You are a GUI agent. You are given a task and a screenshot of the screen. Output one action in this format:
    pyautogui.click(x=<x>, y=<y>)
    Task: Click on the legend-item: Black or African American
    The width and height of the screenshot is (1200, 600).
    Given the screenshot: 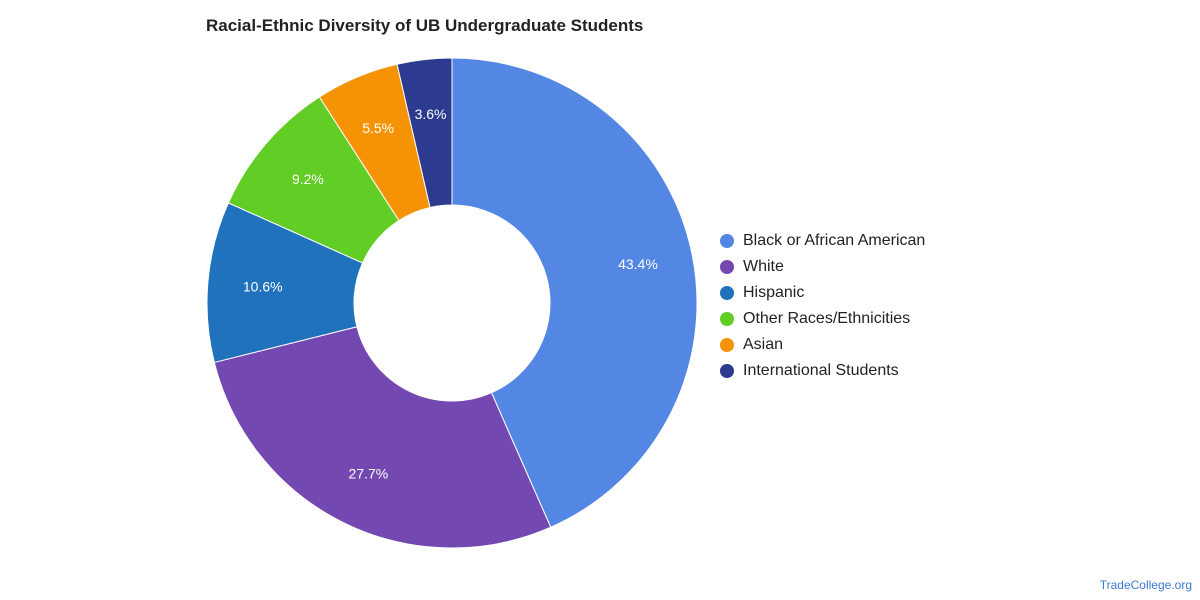 What is the action you would take?
    pyautogui.click(x=822, y=241)
    